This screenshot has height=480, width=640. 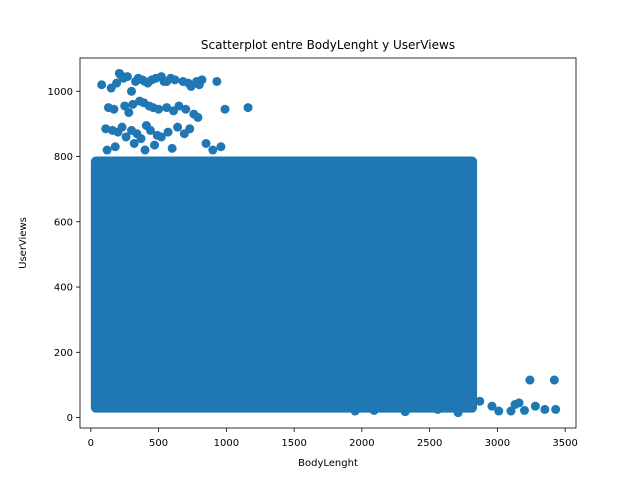 What do you see at coordinates (361, 443) in the screenshot?
I see `x-tick-label: 2000` at bounding box center [361, 443].